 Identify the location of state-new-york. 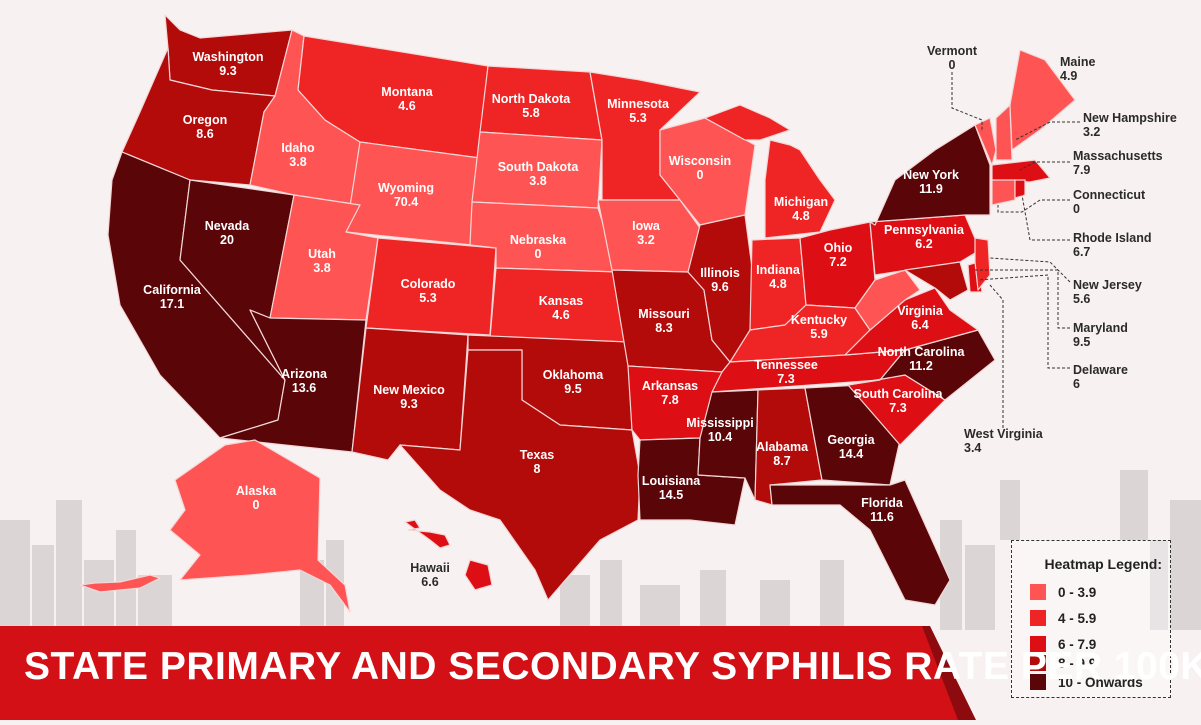
(930, 175).